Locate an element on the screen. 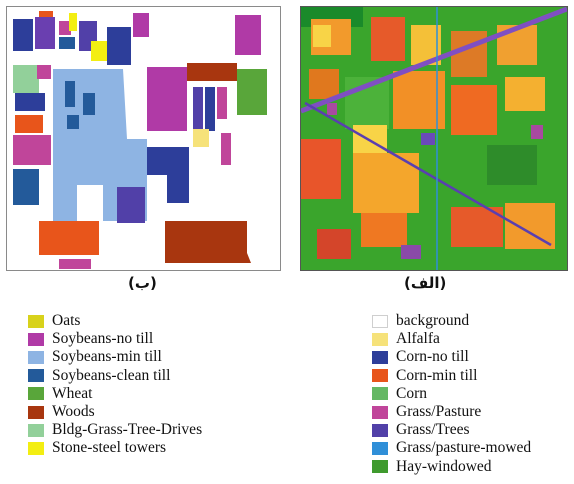 The width and height of the screenshot is (574, 484). legend-label: Grass/Trees is located at coordinates (433, 430).